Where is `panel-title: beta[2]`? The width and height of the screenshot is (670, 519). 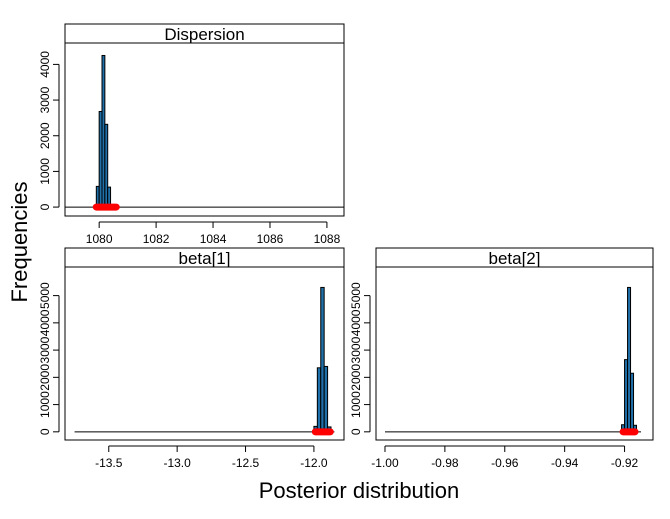
panel-title: beta[2] is located at coordinates (515, 258).